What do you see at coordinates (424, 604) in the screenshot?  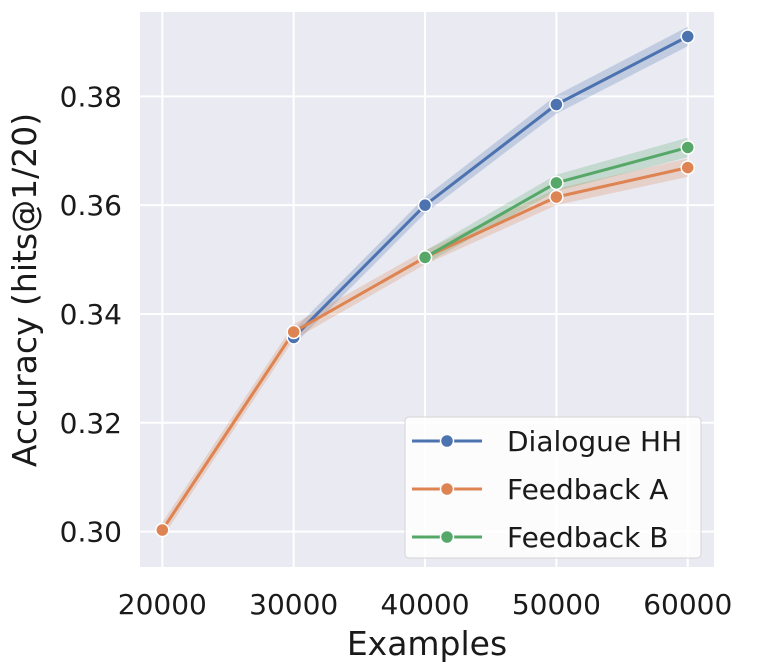 I see `x-tick-label: 40000` at bounding box center [424, 604].